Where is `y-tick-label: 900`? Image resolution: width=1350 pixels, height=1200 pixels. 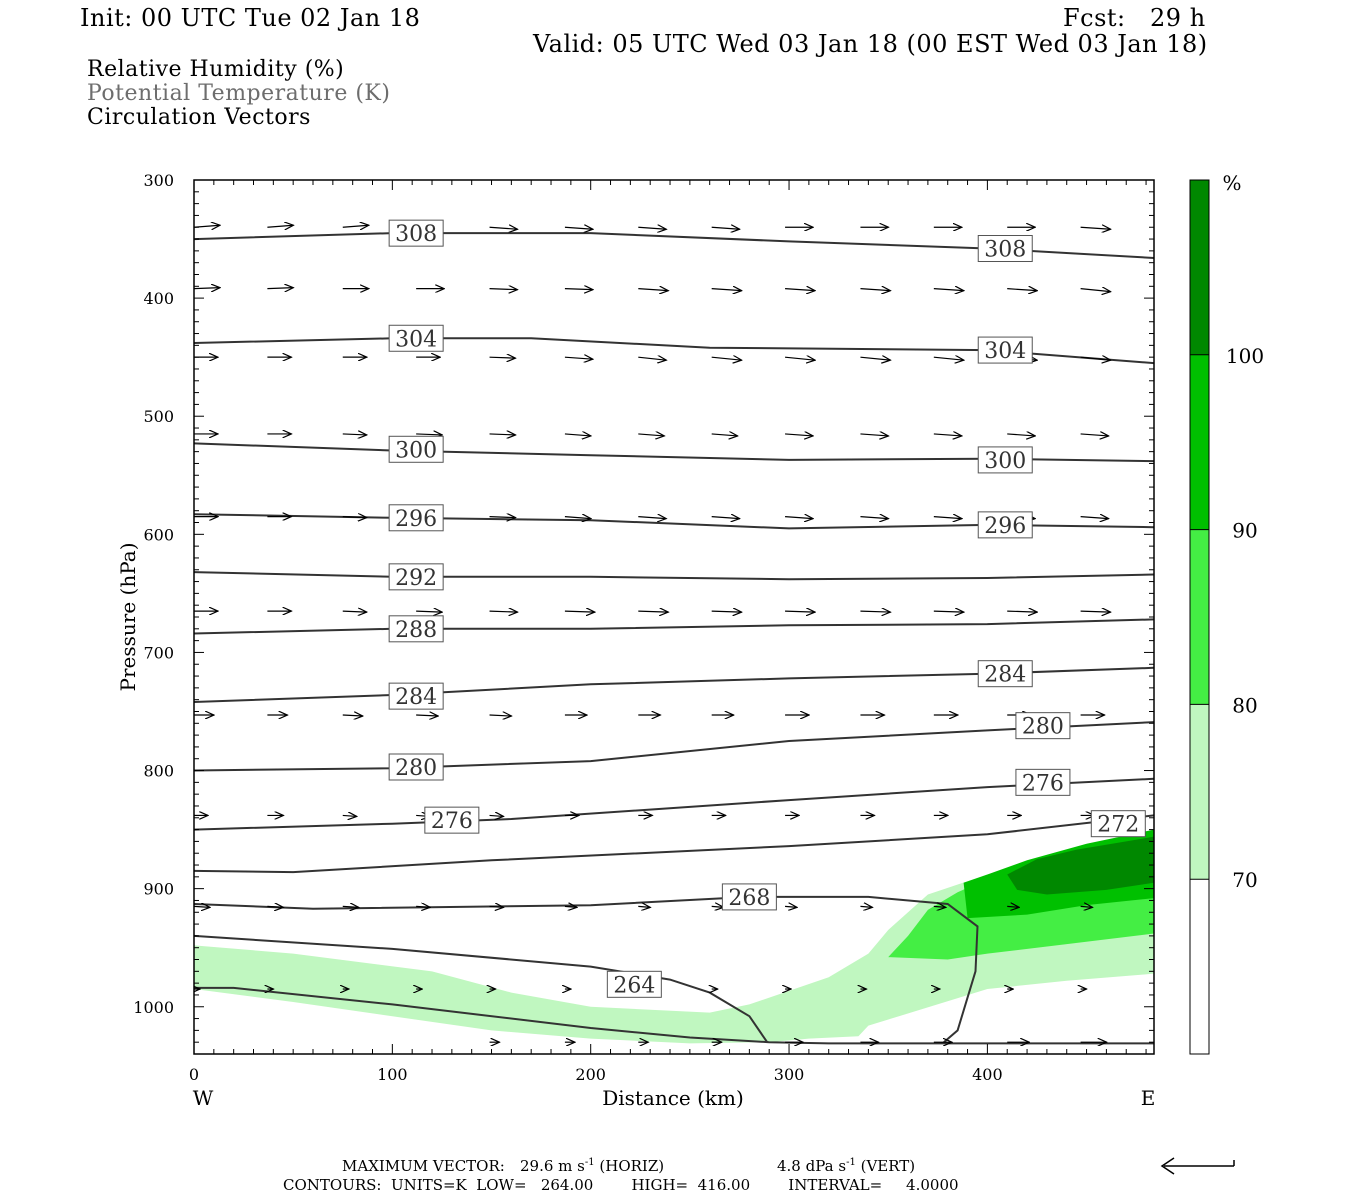
y-tick-label: 900 is located at coordinates (158, 889).